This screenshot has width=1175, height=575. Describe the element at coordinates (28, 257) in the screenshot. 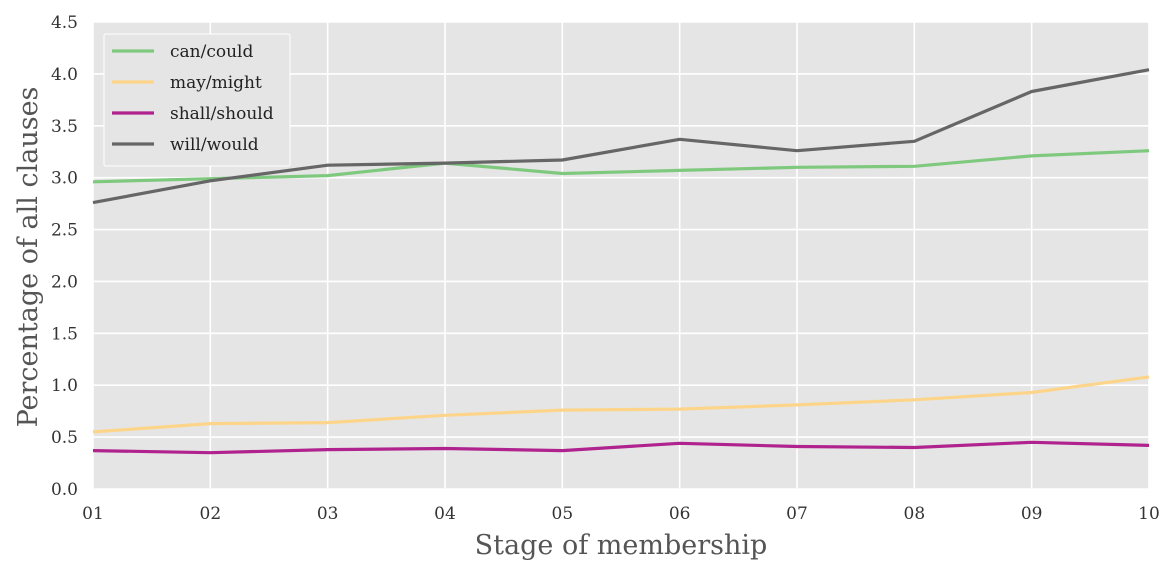

I see `y-axis-label: Percentage of all clauses` at that location.